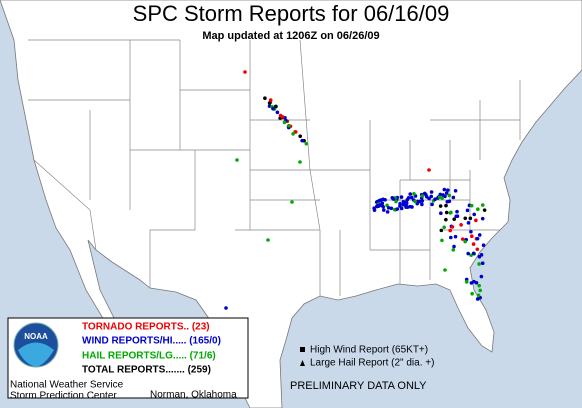 The height and width of the screenshot is (408, 582). Describe the element at coordinates (372, 363) in the screenshot. I see `large-hail-label: Large Hail Report (2" dia. +)` at that location.